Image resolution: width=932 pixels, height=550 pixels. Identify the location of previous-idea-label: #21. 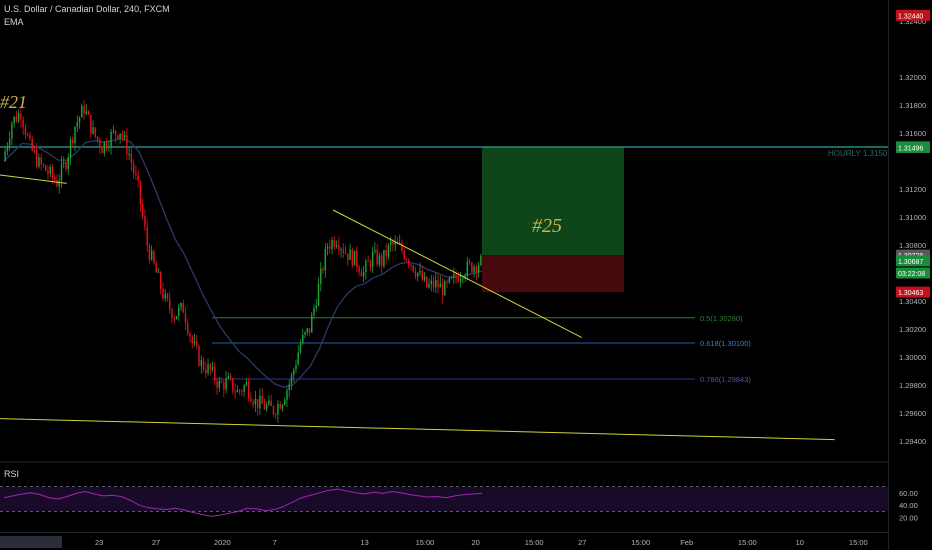
(13, 102).